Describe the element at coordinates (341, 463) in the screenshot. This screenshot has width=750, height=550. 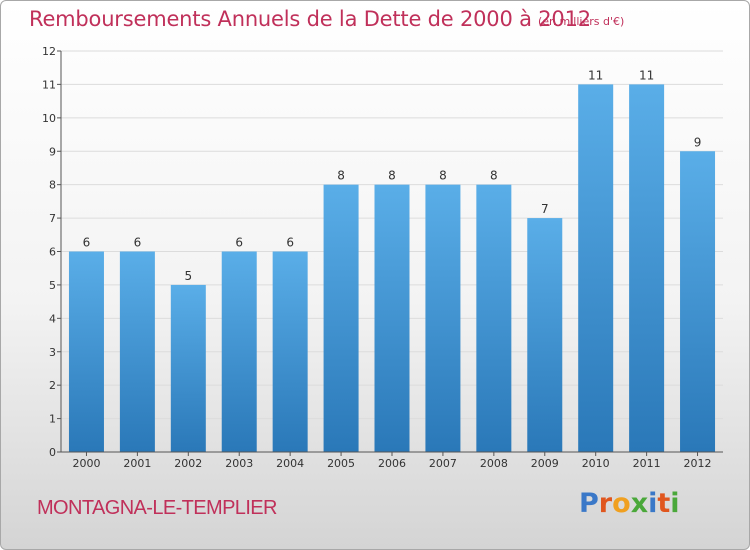
I see `x-tick-label: 2005` at that location.